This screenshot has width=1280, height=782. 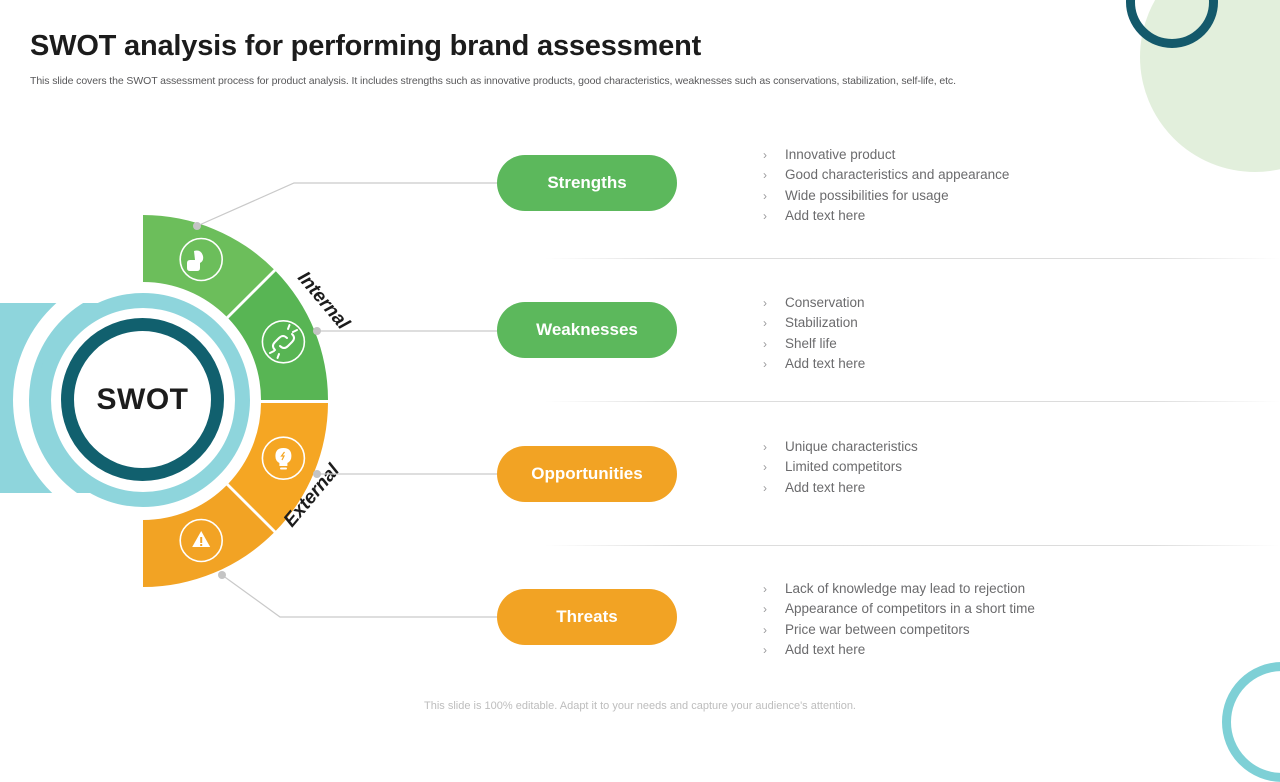 I want to click on list-item: › Limited competitors, so click(x=840, y=467).